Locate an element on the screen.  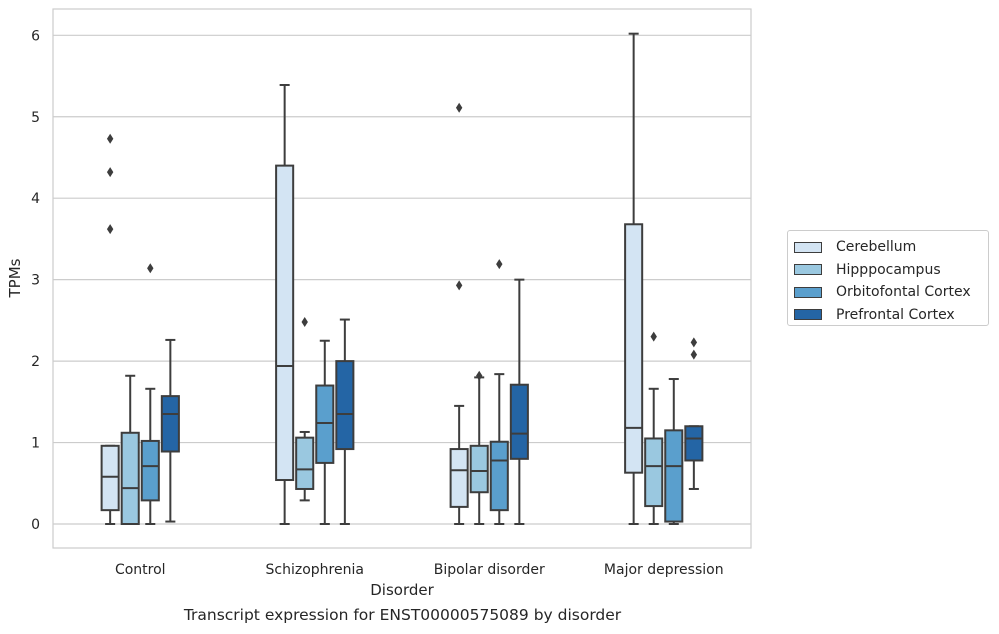
y-tick-label: 5 is located at coordinates (35, 118).